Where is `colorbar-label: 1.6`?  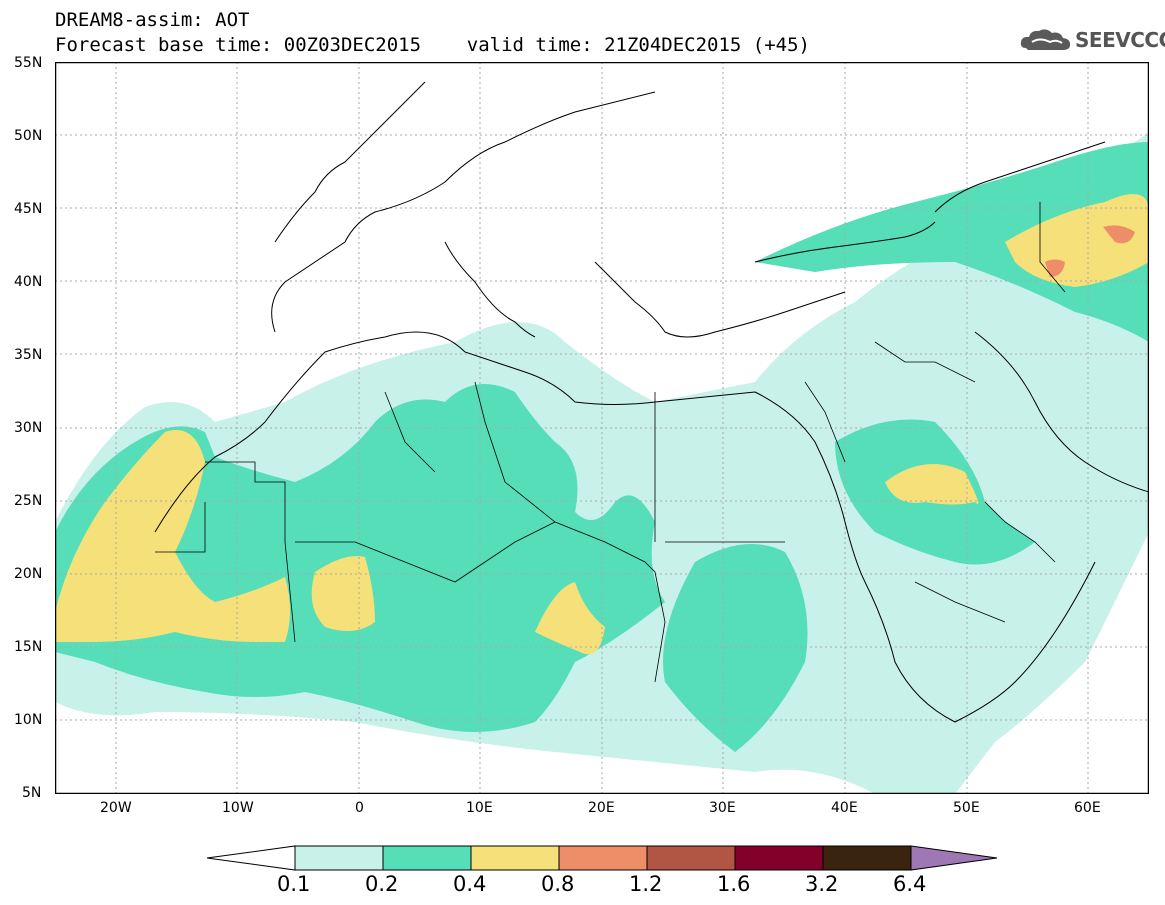
colorbar-label: 1.6 is located at coordinates (734, 884).